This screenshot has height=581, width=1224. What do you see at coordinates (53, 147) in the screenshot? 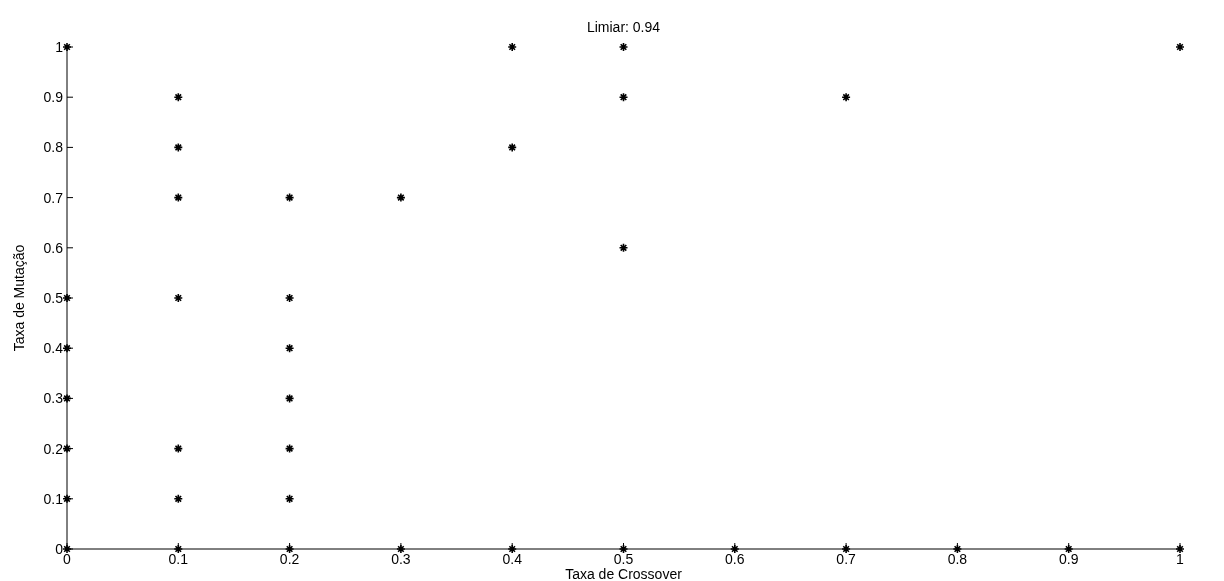
I see `y-tick-label: 0.8` at bounding box center [53, 147].